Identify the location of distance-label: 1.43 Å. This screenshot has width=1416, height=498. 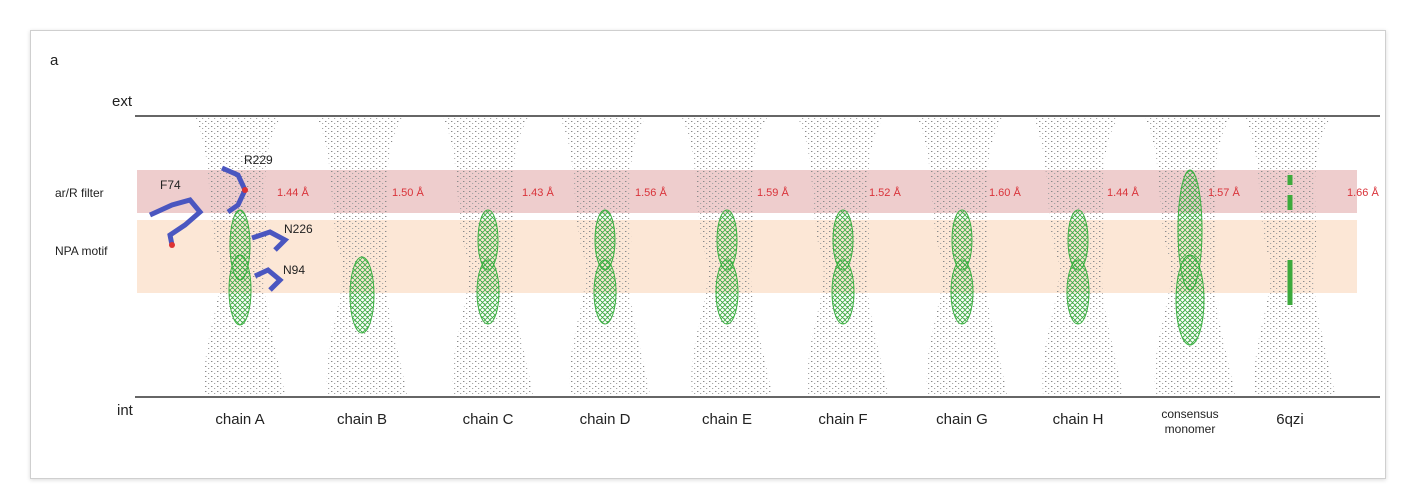
(538, 193).